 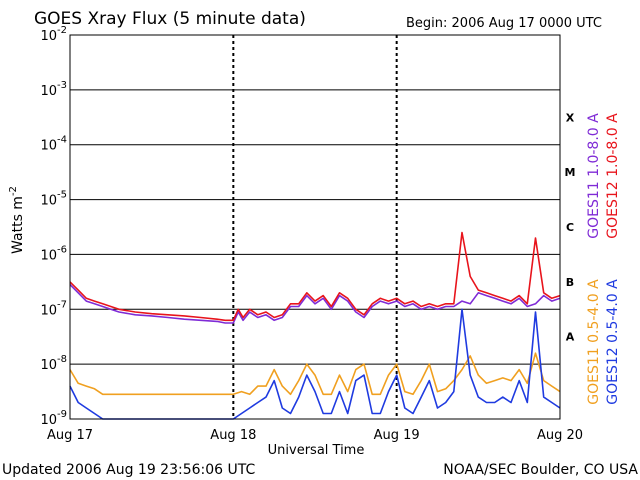 What do you see at coordinates (397, 435) in the screenshot?
I see `x-tick-label-2: Aug 19` at bounding box center [397, 435].